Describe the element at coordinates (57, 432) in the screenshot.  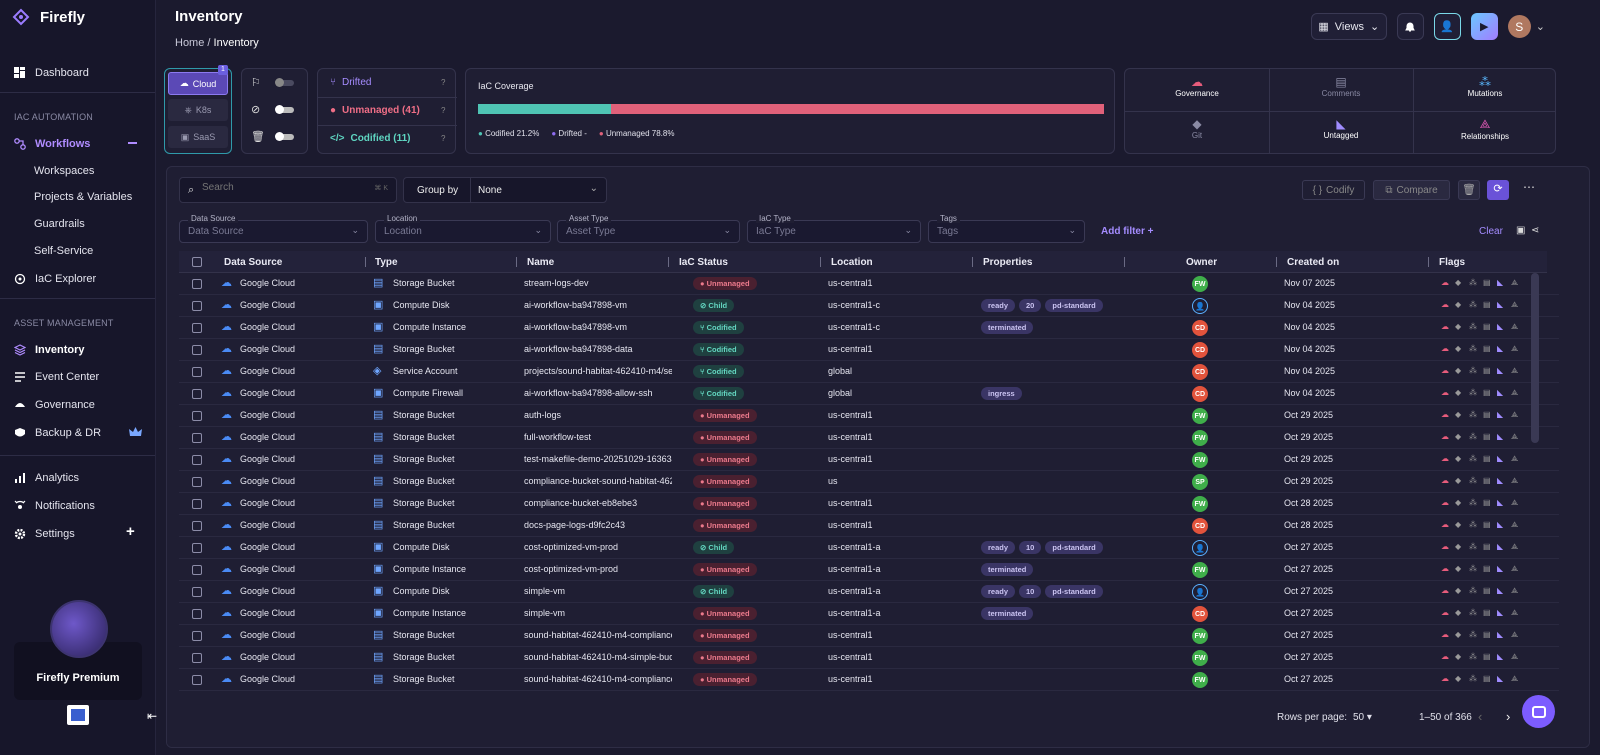
I see `nav-backup-dr: Backup & DR` at that location.